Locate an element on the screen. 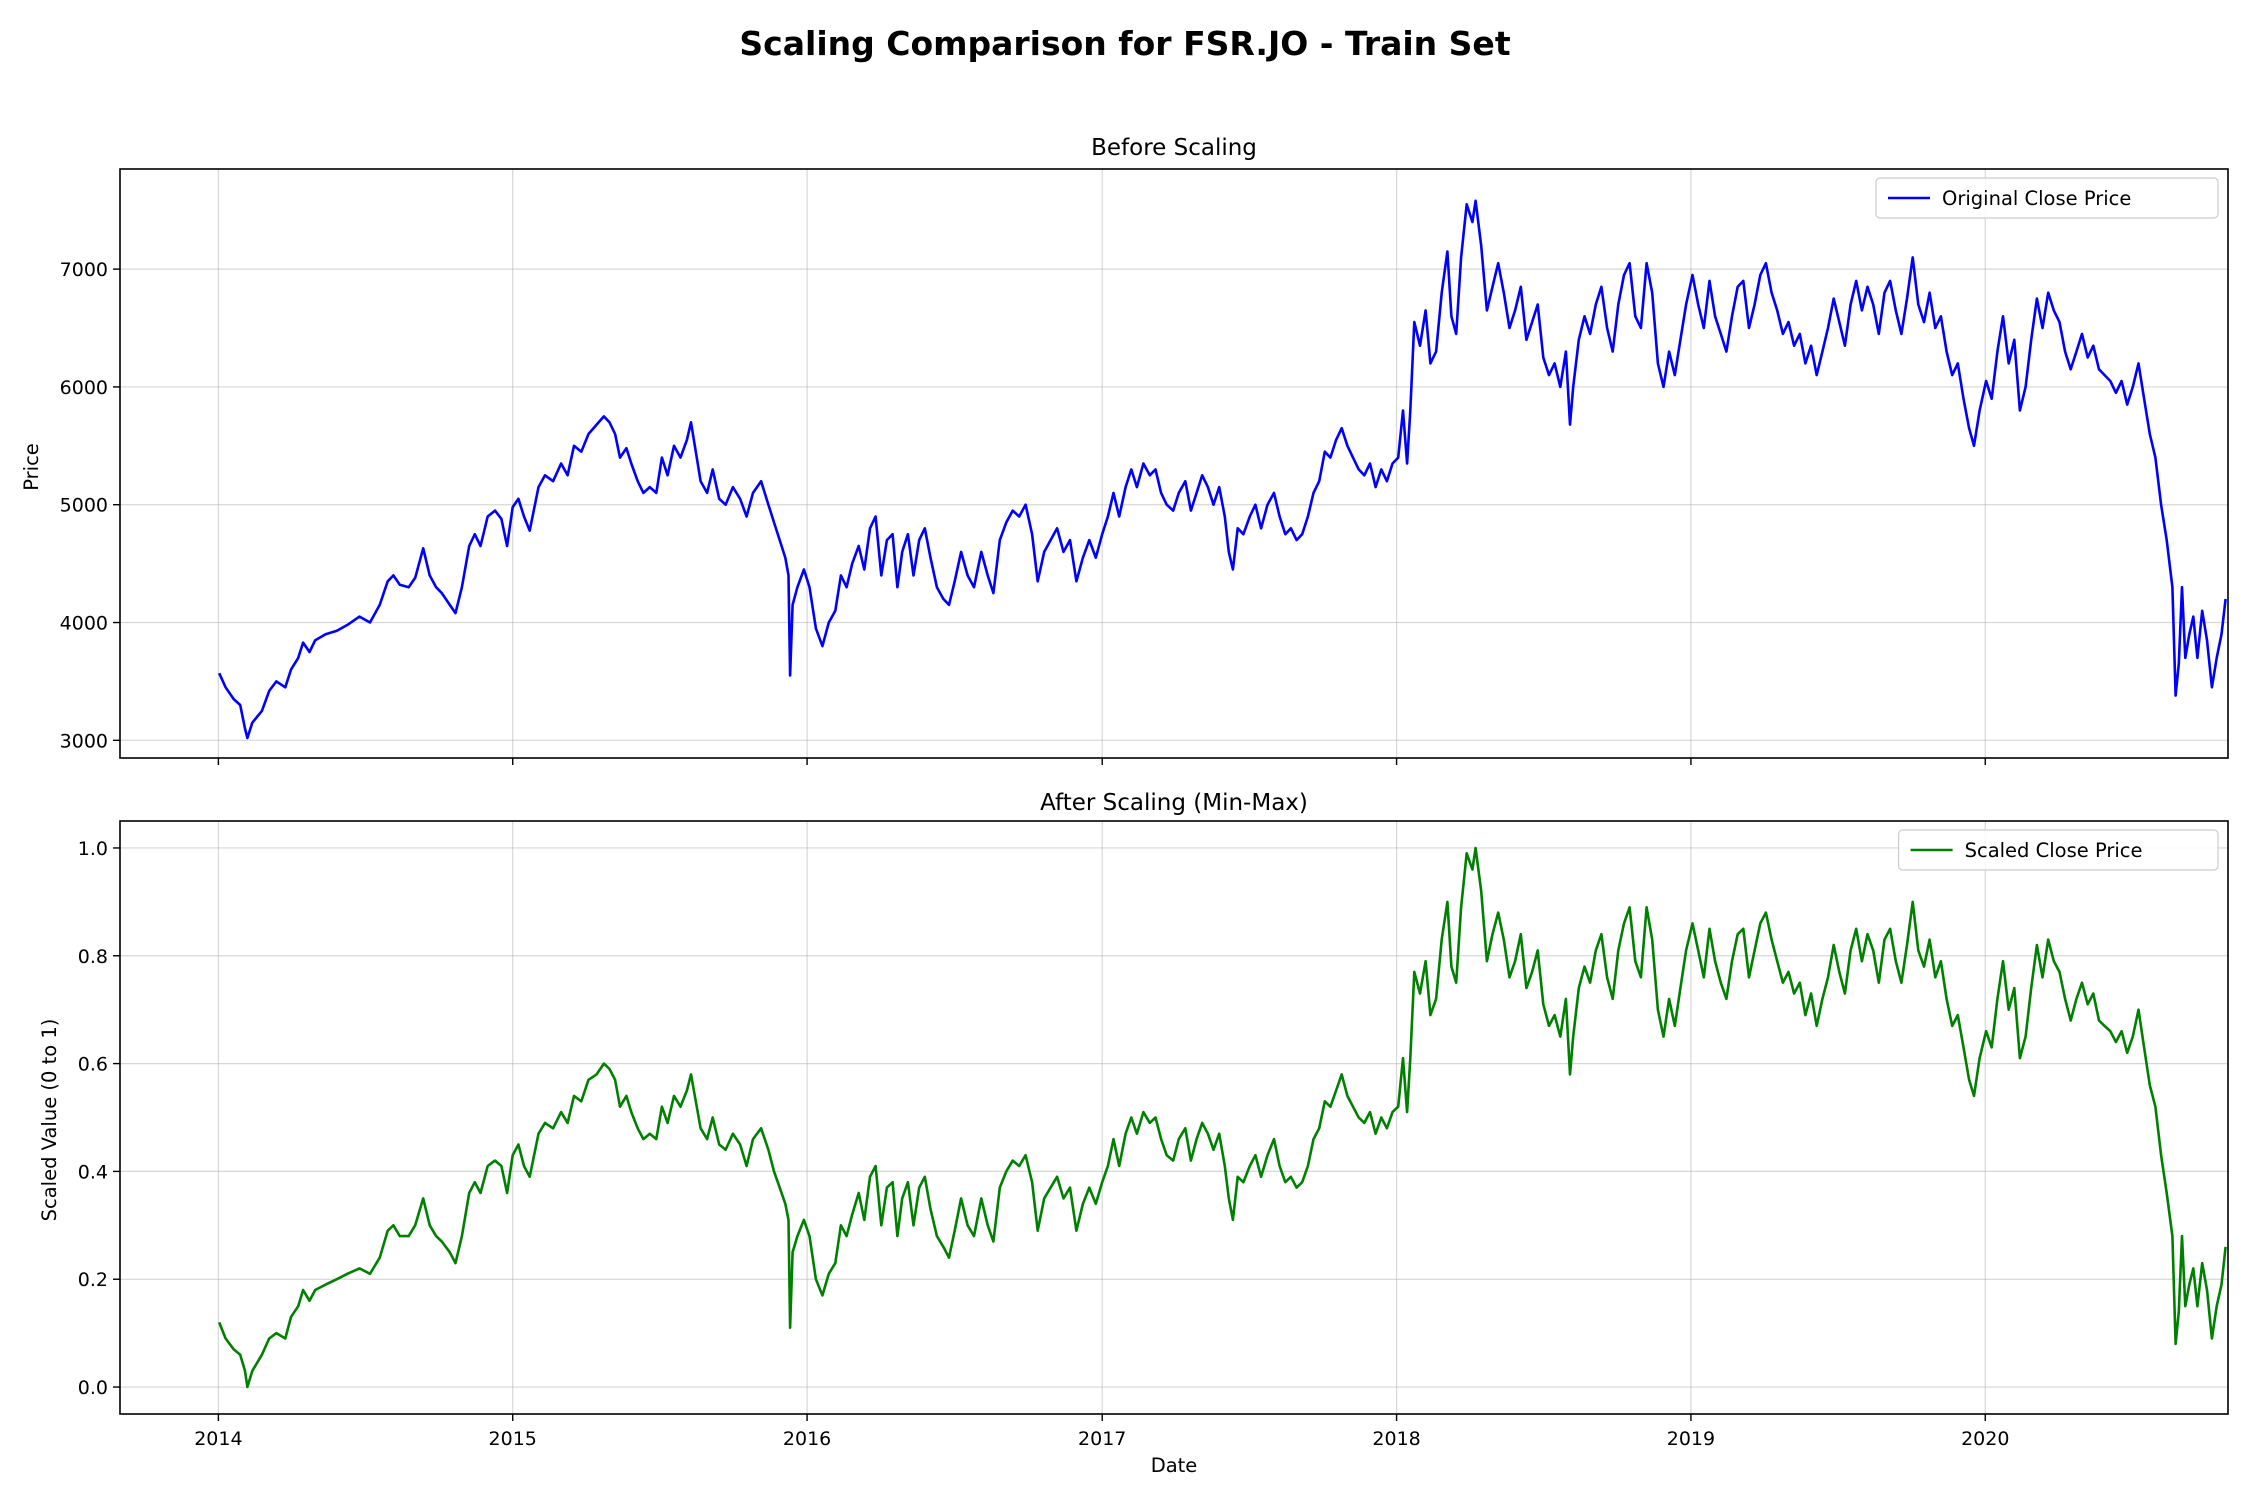 The image size is (2250, 1500). y-tick-label: 0.4 is located at coordinates (93, 1172).